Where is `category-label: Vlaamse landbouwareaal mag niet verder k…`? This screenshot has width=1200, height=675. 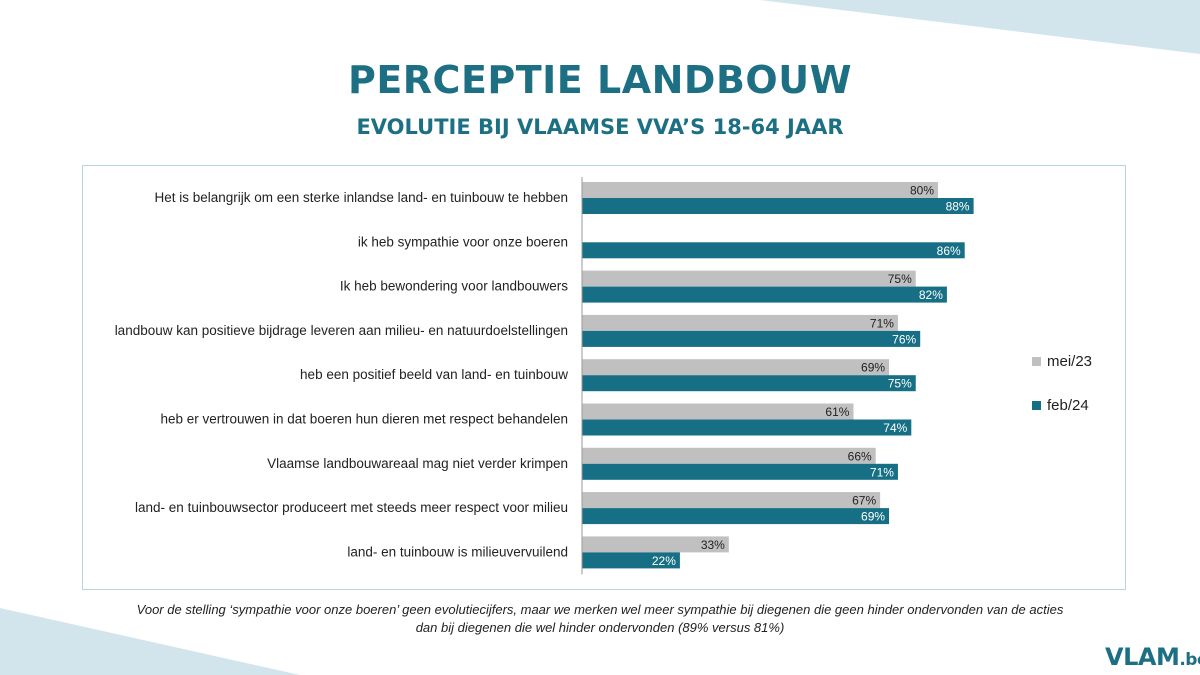
category-label: Vlaamse landbouwareaal mag niet verder k… is located at coordinates (417, 463).